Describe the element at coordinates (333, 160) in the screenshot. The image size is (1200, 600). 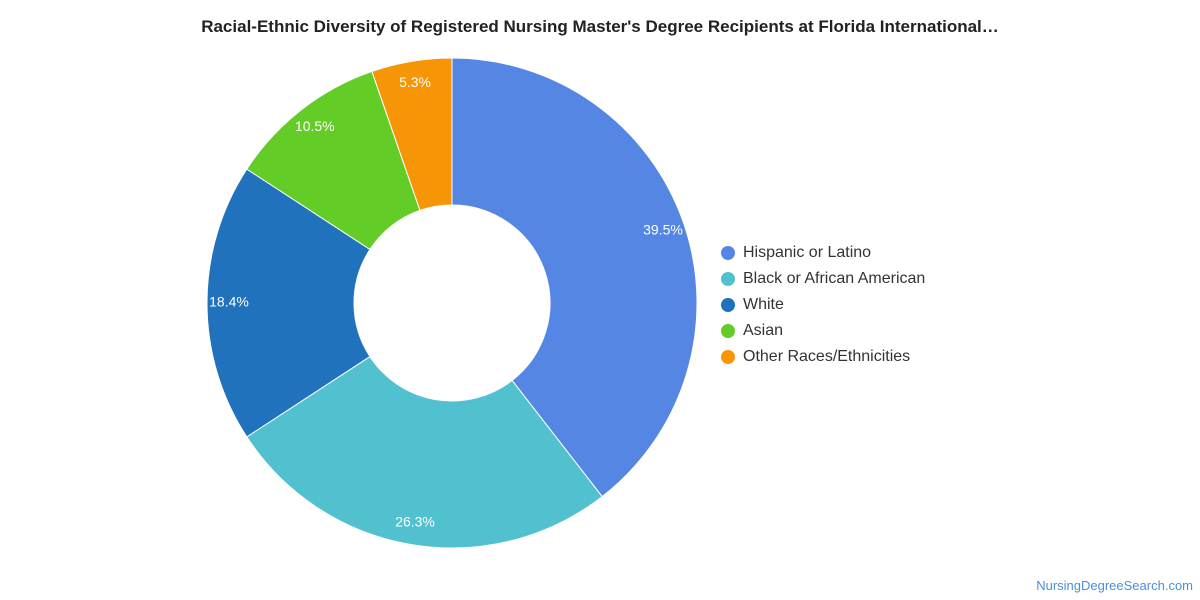
I see `slice-asian` at that location.